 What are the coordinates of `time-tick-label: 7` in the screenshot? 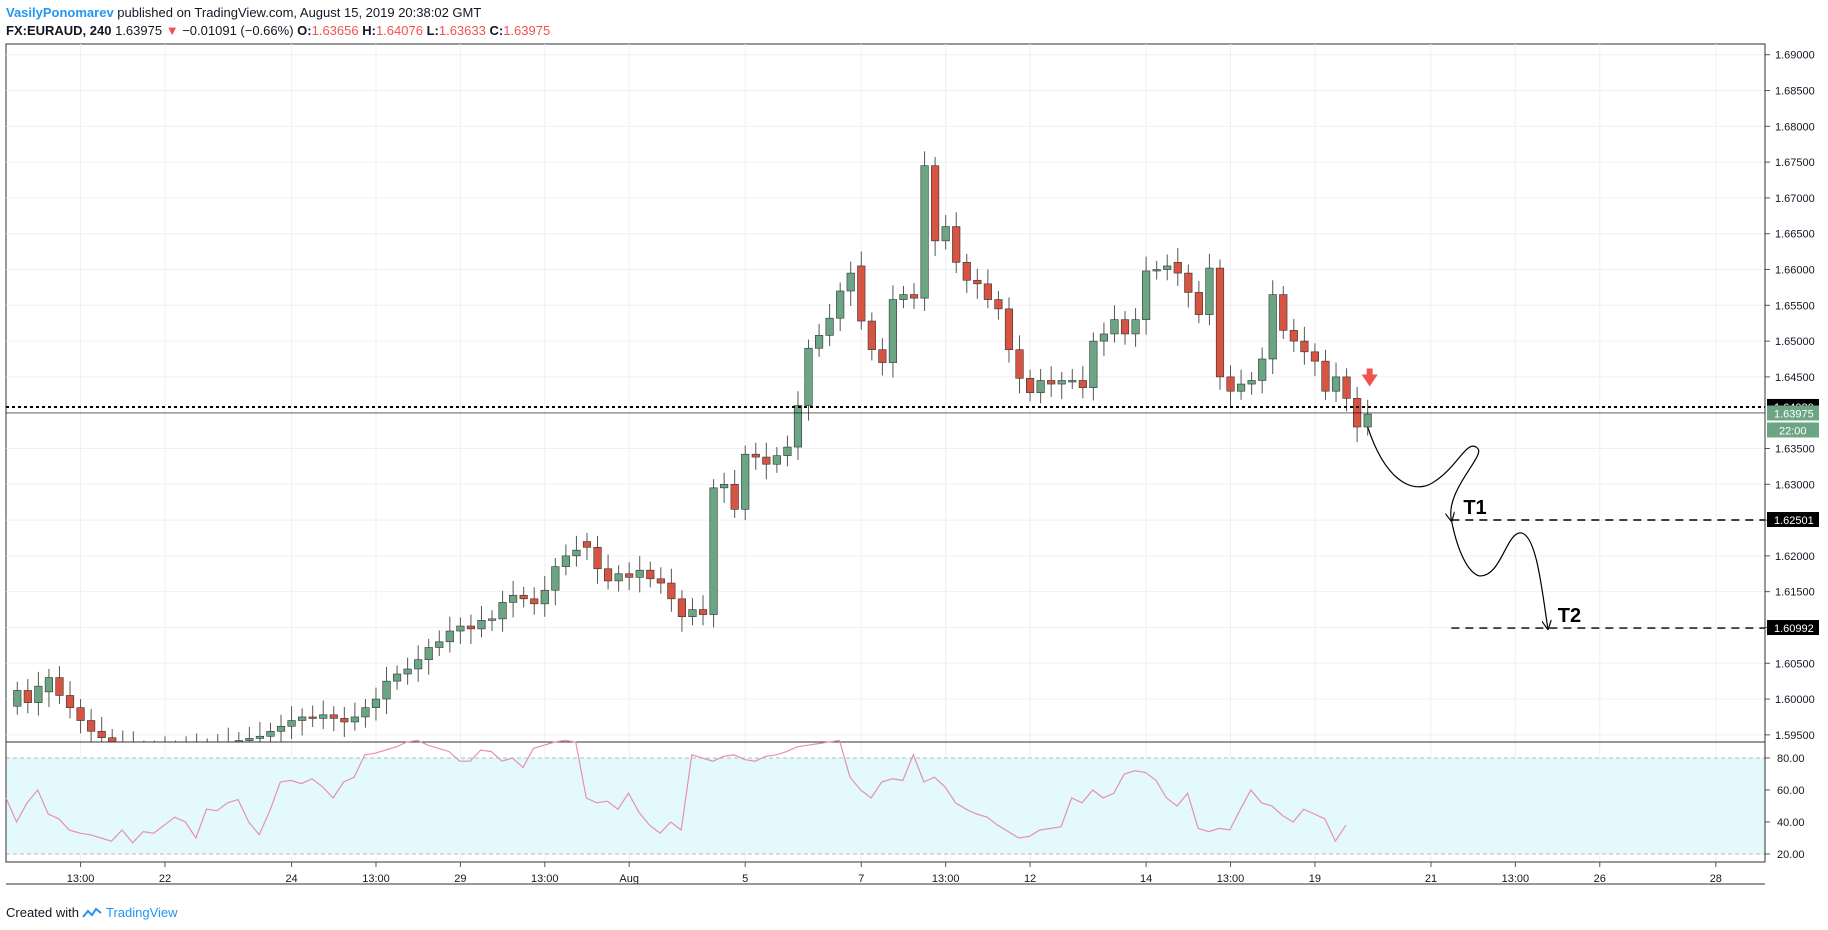 It's located at (861, 879).